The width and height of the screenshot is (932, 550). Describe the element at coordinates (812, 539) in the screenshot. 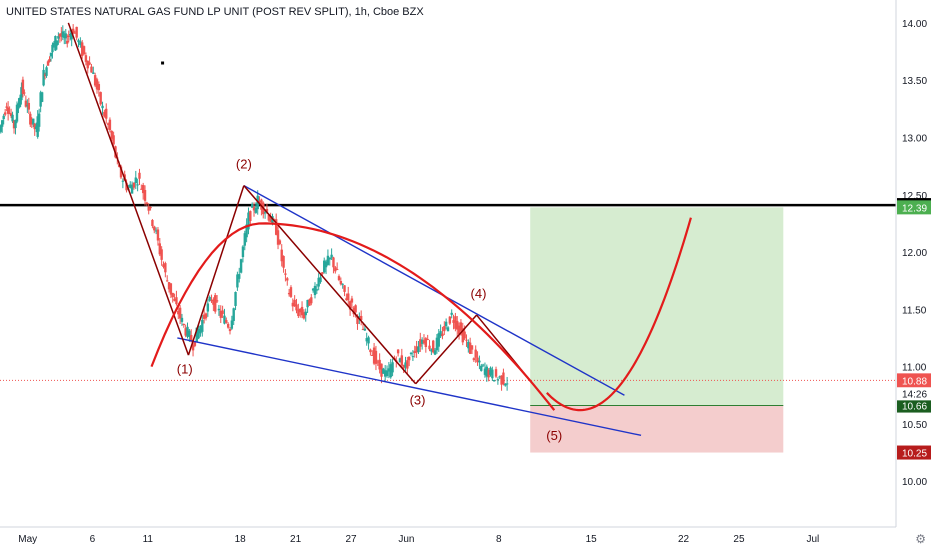

I see `x-tick-label: Jul` at that location.